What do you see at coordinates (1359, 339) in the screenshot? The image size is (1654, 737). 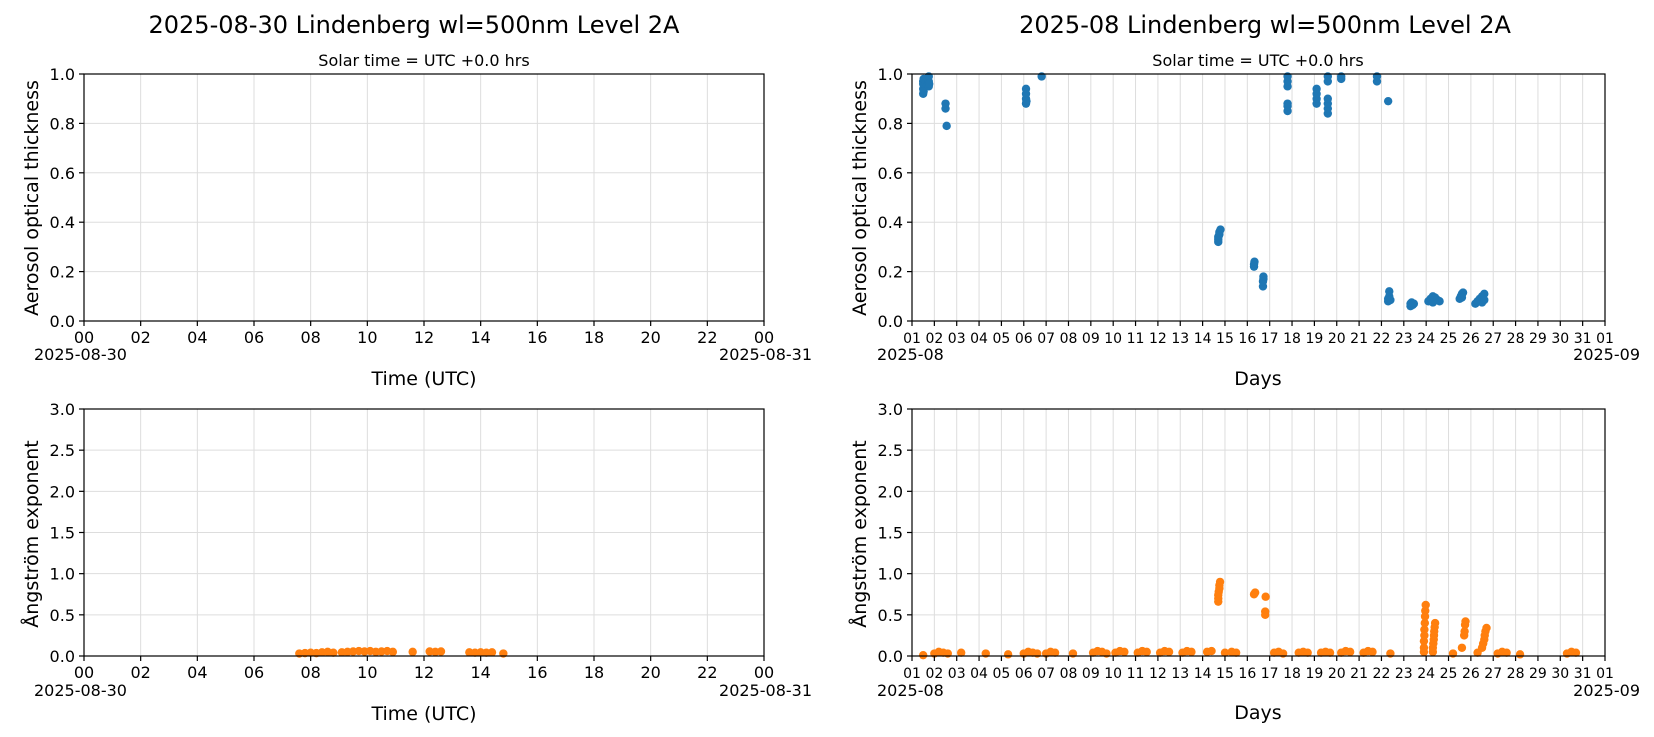 I see `monthly-aod-xtick-label: 21` at bounding box center [1359, 339].